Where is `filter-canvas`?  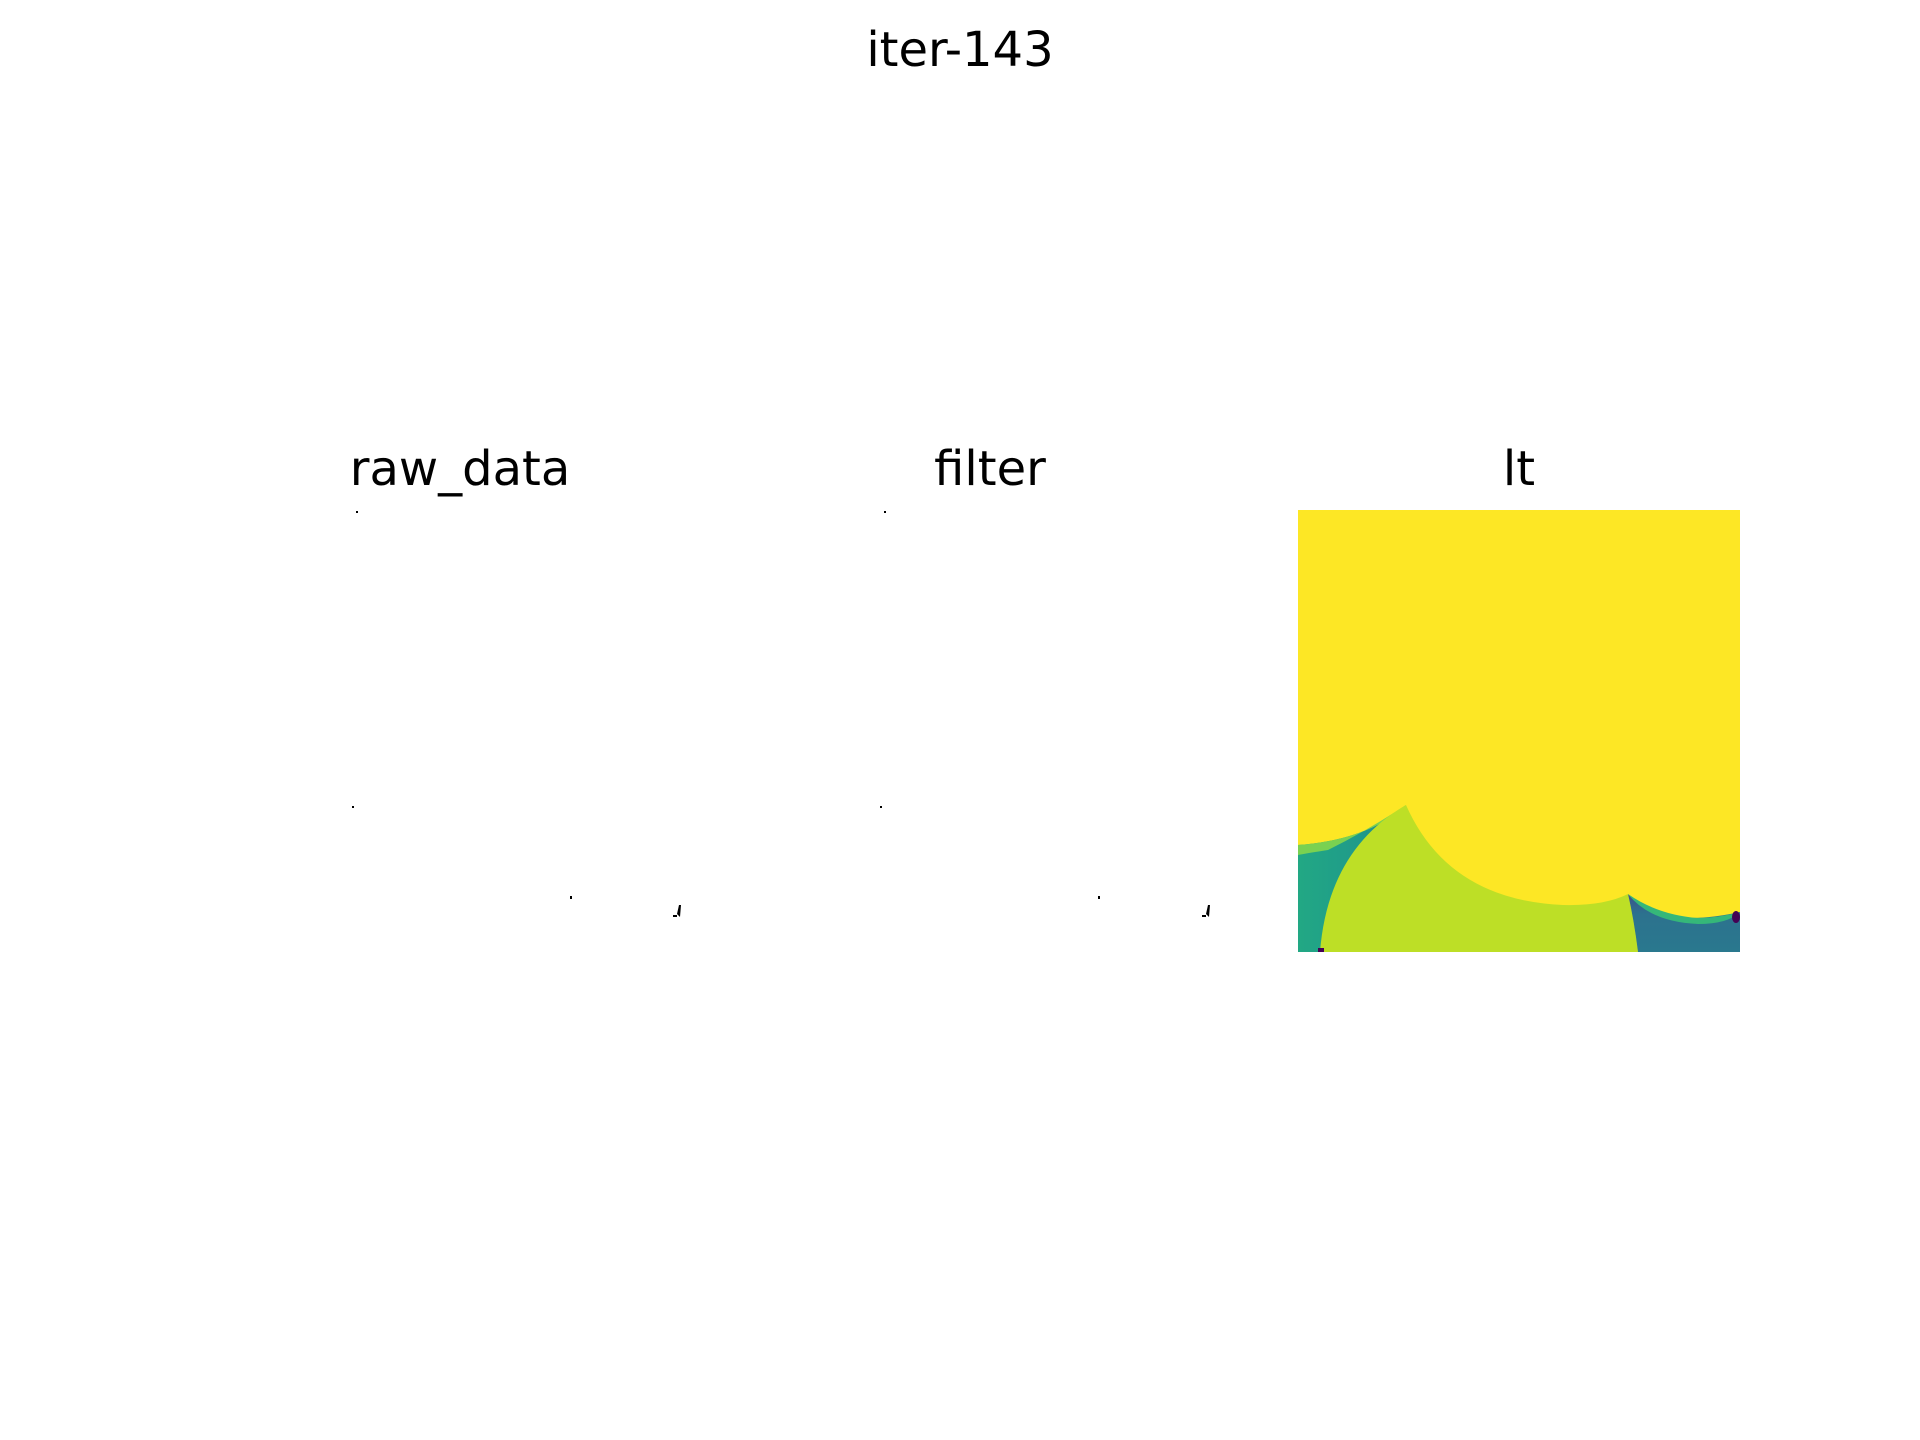
filter-canvas is located at coordinates (990, 731).